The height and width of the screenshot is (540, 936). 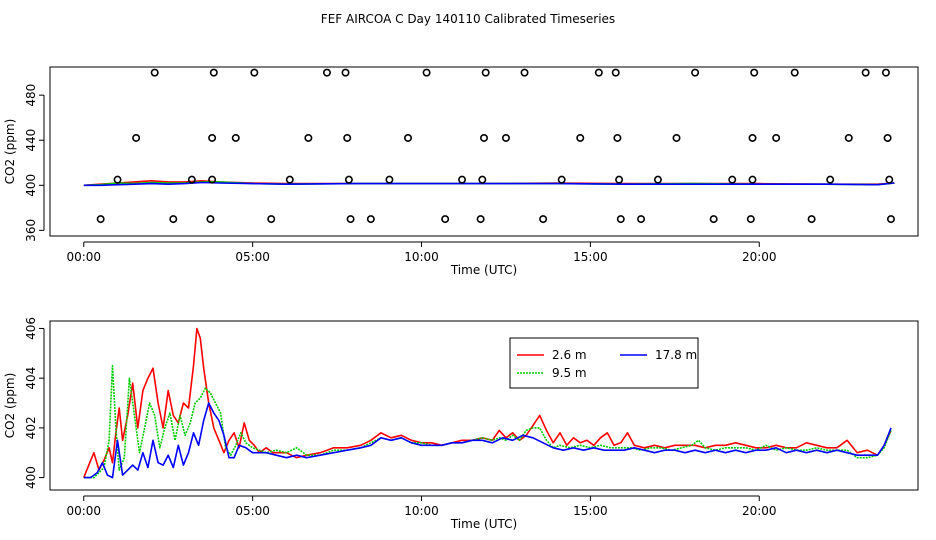 I want to click on y-tick-label: 406, so click(x=31, y=328).